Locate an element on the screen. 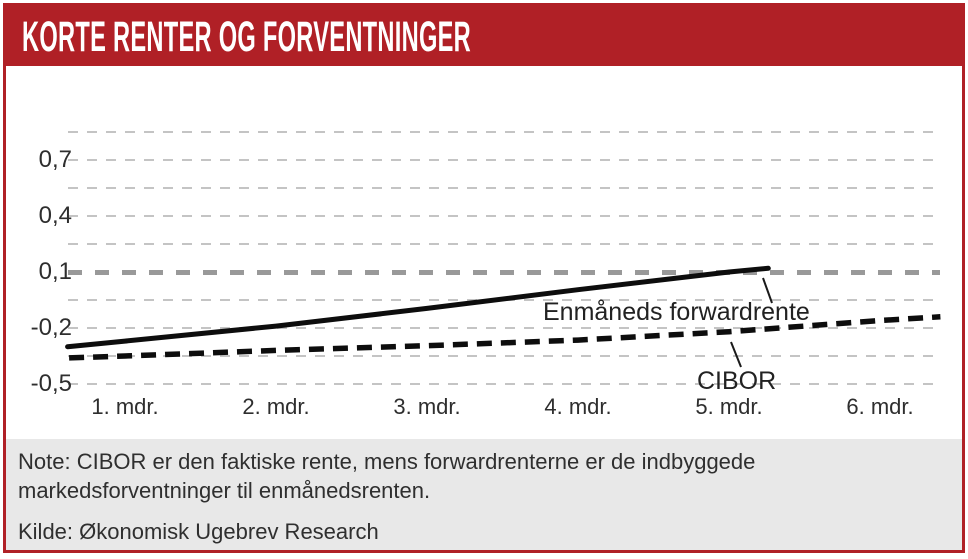  chart-title: KORTE RENTER OG FORVENTNINGER is located at coordinates (247, 37).